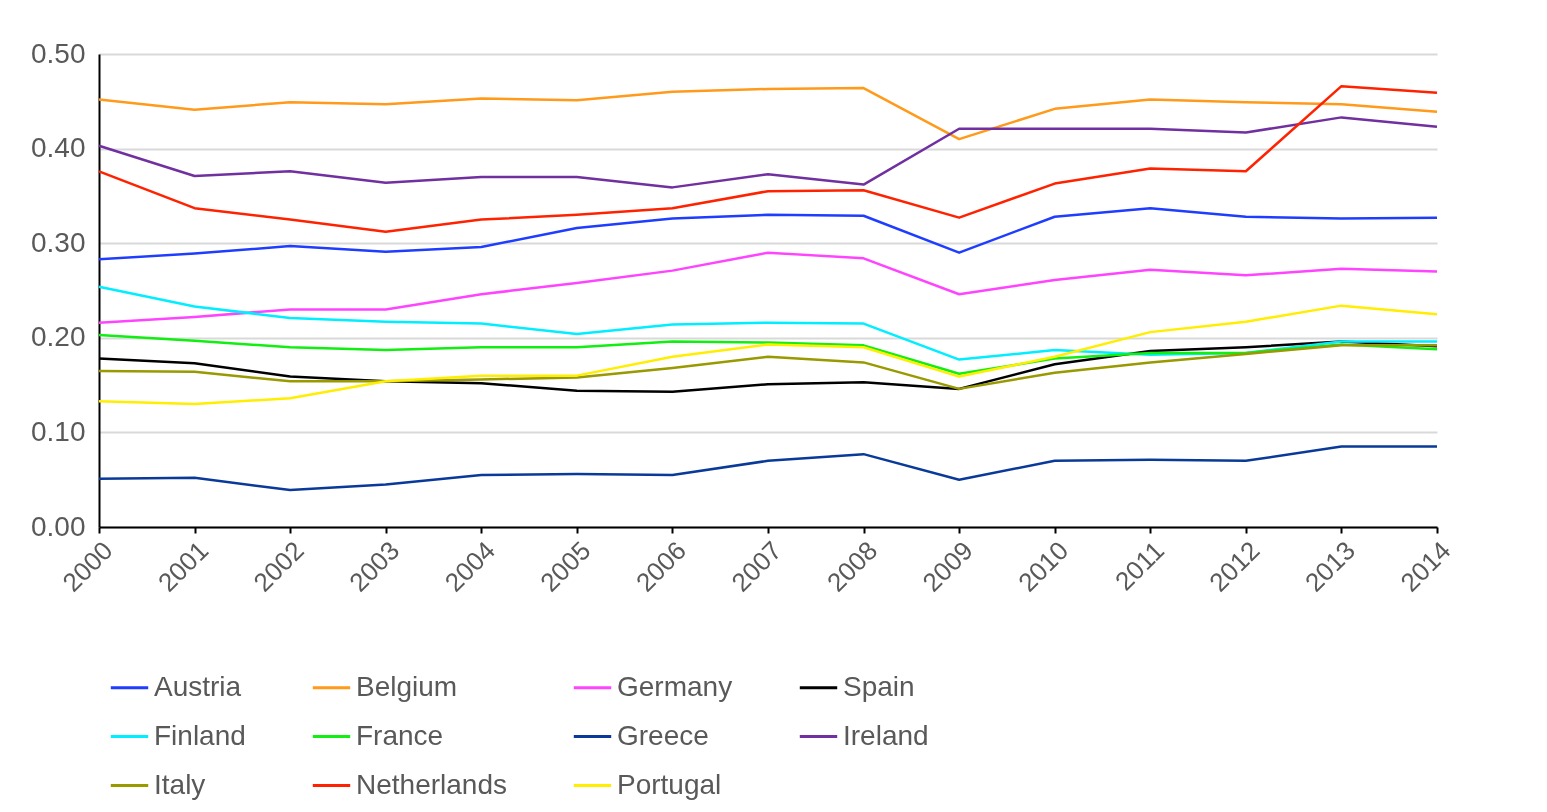 The width and height of the screenshot is (1547, 812). Describe the element at coordinates (200, 735) in the screenshot. I see `legend-label: Finland` at that location.